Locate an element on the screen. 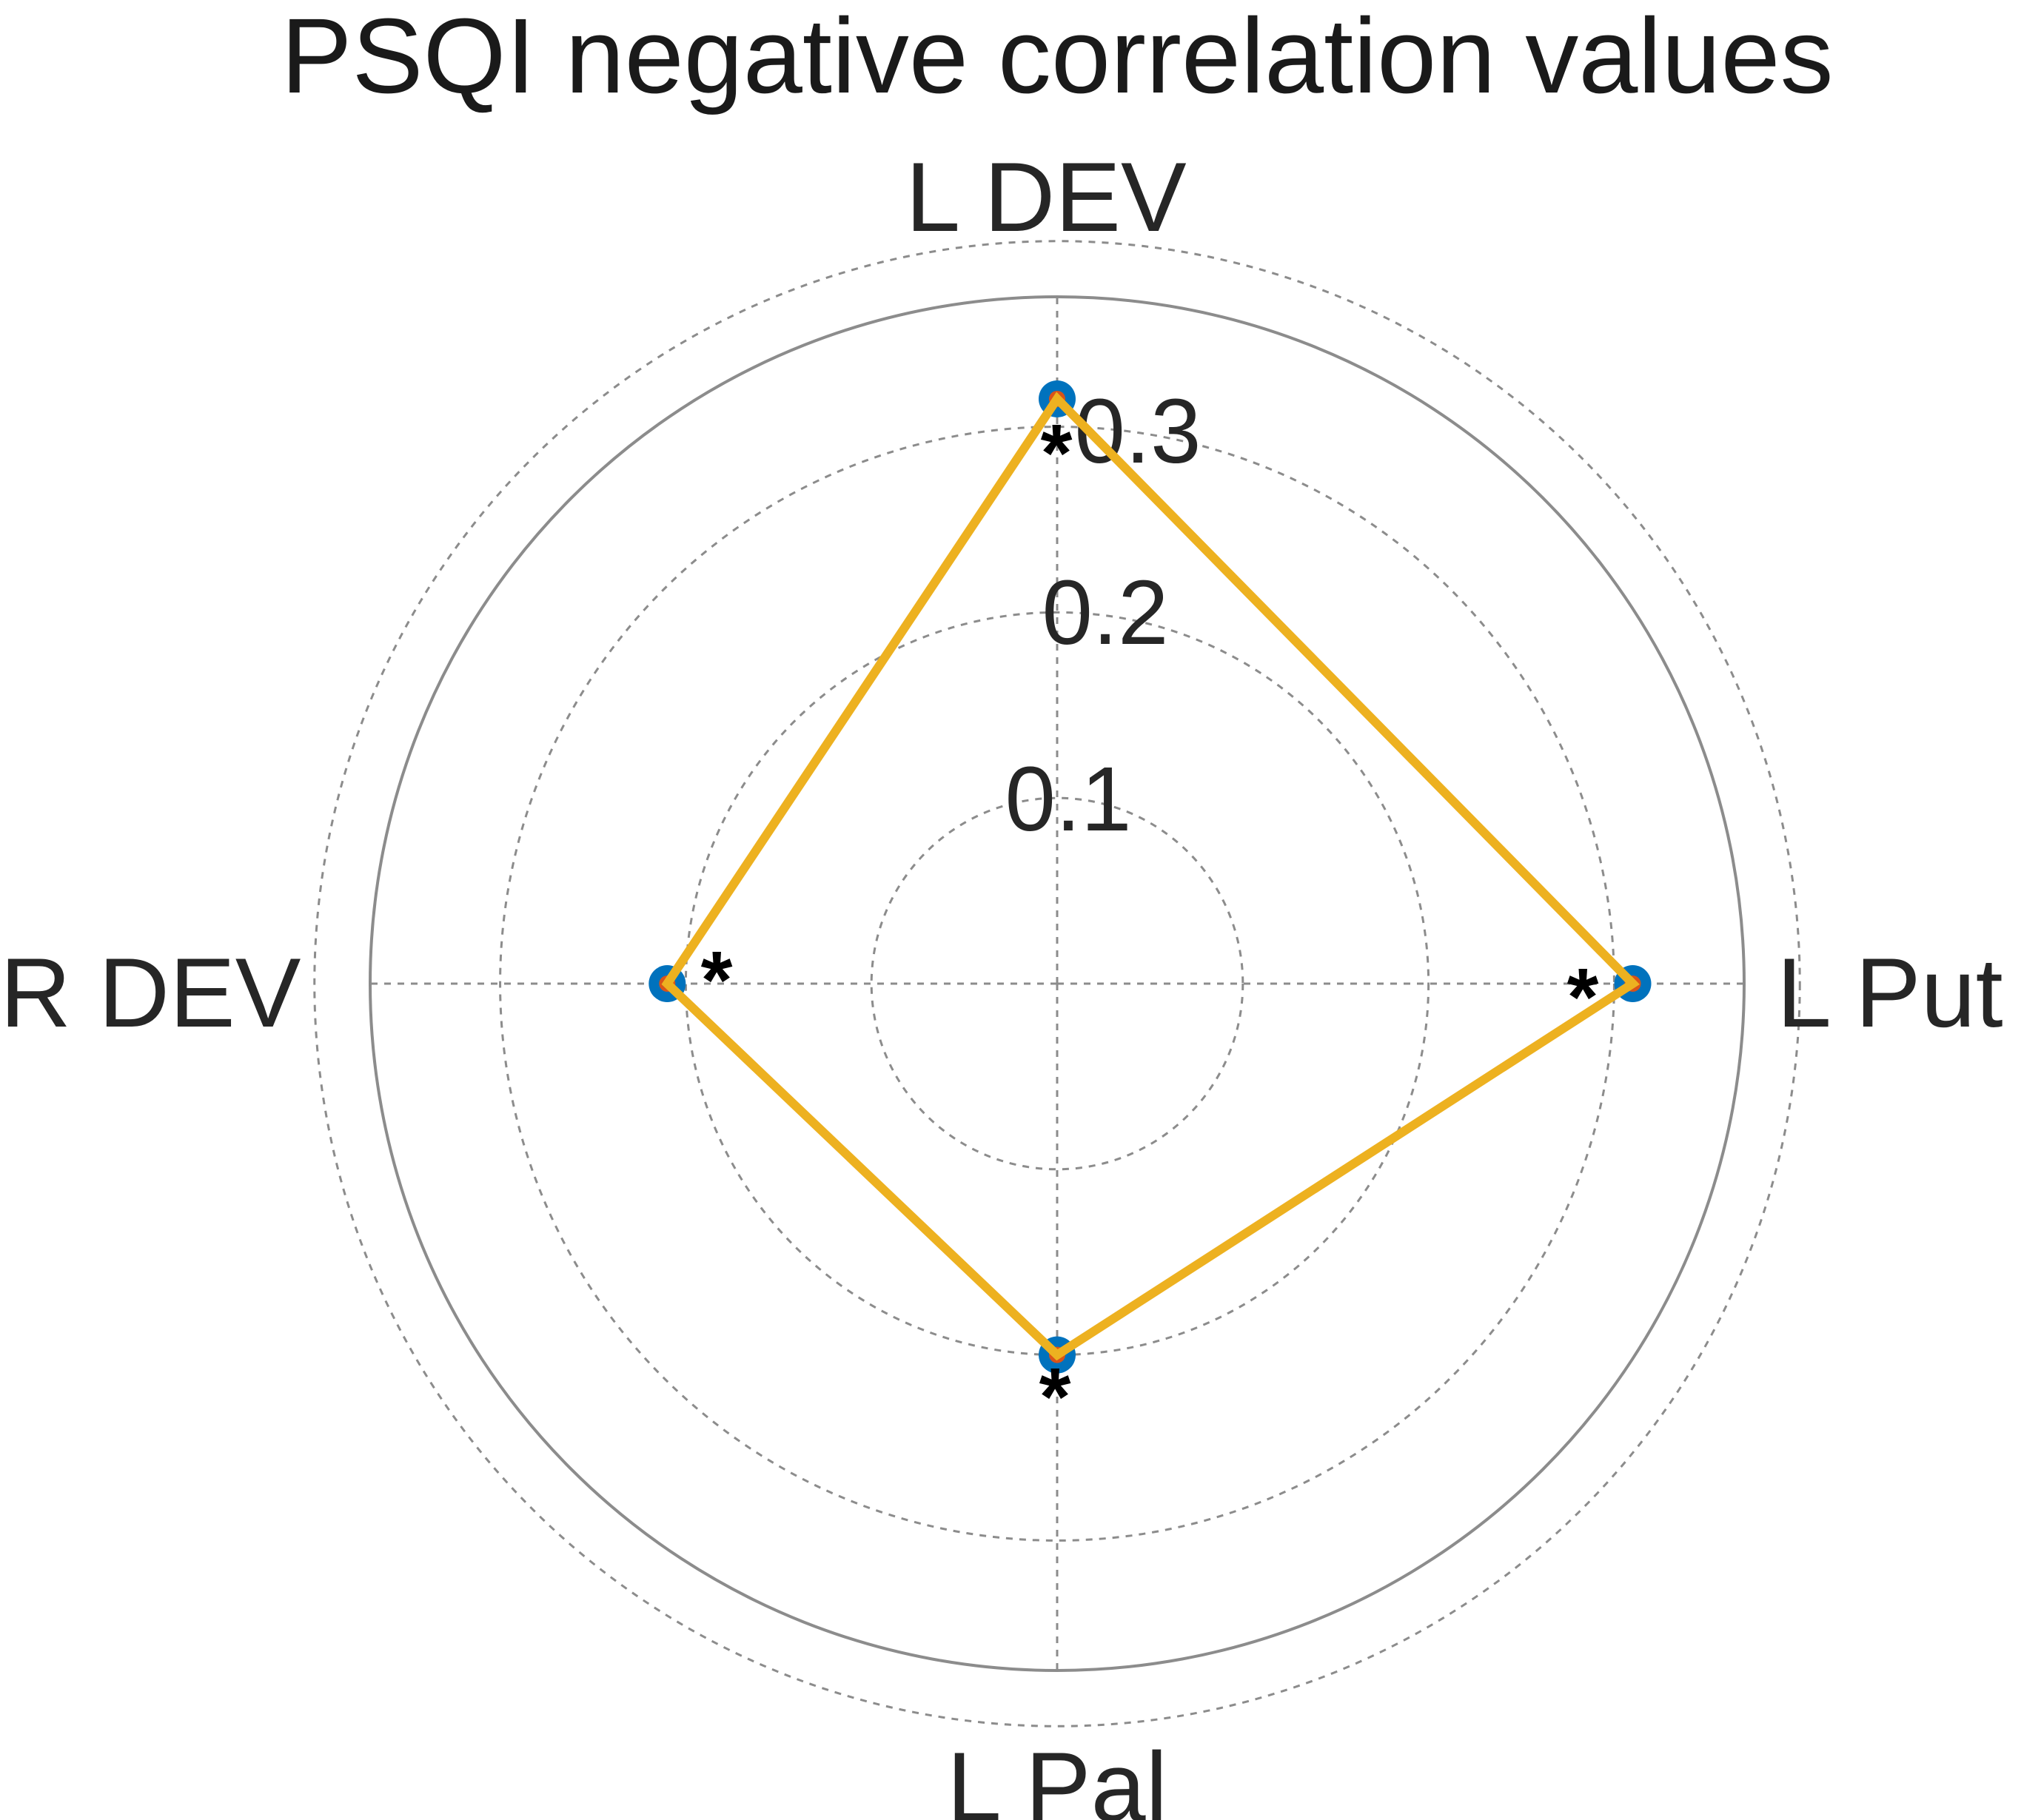 The height and width of the screenshot is (1820, 2041). significance-star-l-dev: * is located at coordinates (1057, 454).